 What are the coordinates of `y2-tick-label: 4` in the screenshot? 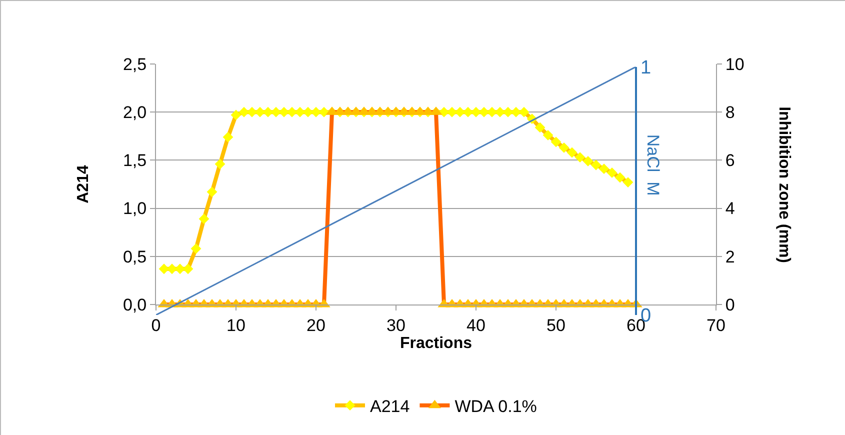 It's located at (730, 208).